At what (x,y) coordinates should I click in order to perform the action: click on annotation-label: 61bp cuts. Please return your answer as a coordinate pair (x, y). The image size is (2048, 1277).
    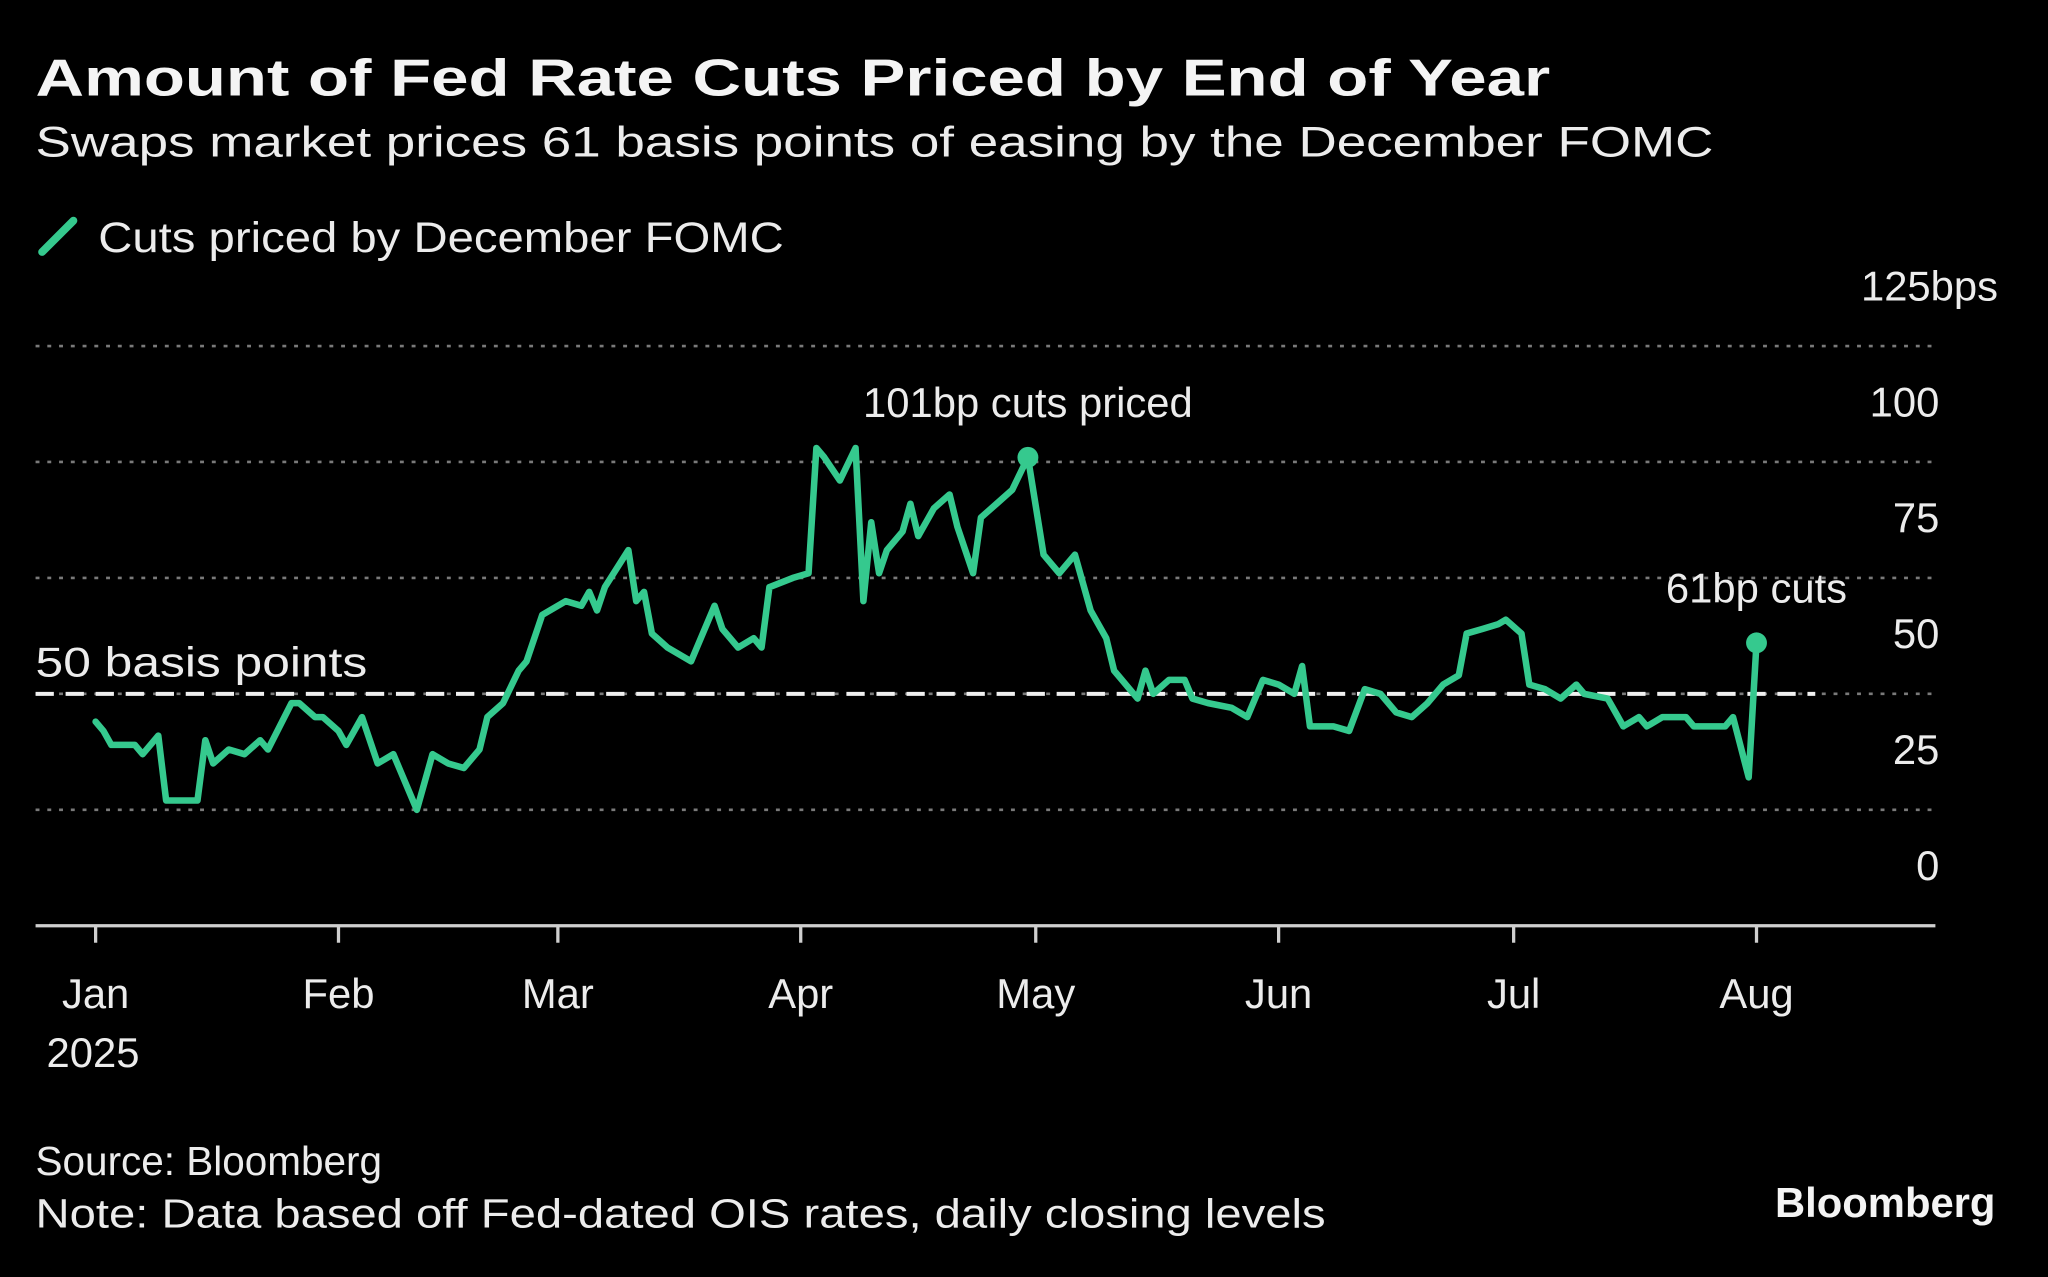
    Looking at the image, I should click on (1756, 587).